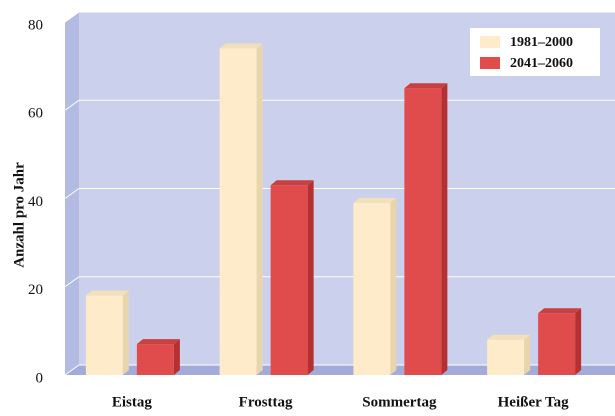 Image resolution: width=615 pixels, height=416 pixels. What do you see at coordinates (35, 290) in the screenshot?
I see `y-tick-label: 20` at bounding box center [35, 290].